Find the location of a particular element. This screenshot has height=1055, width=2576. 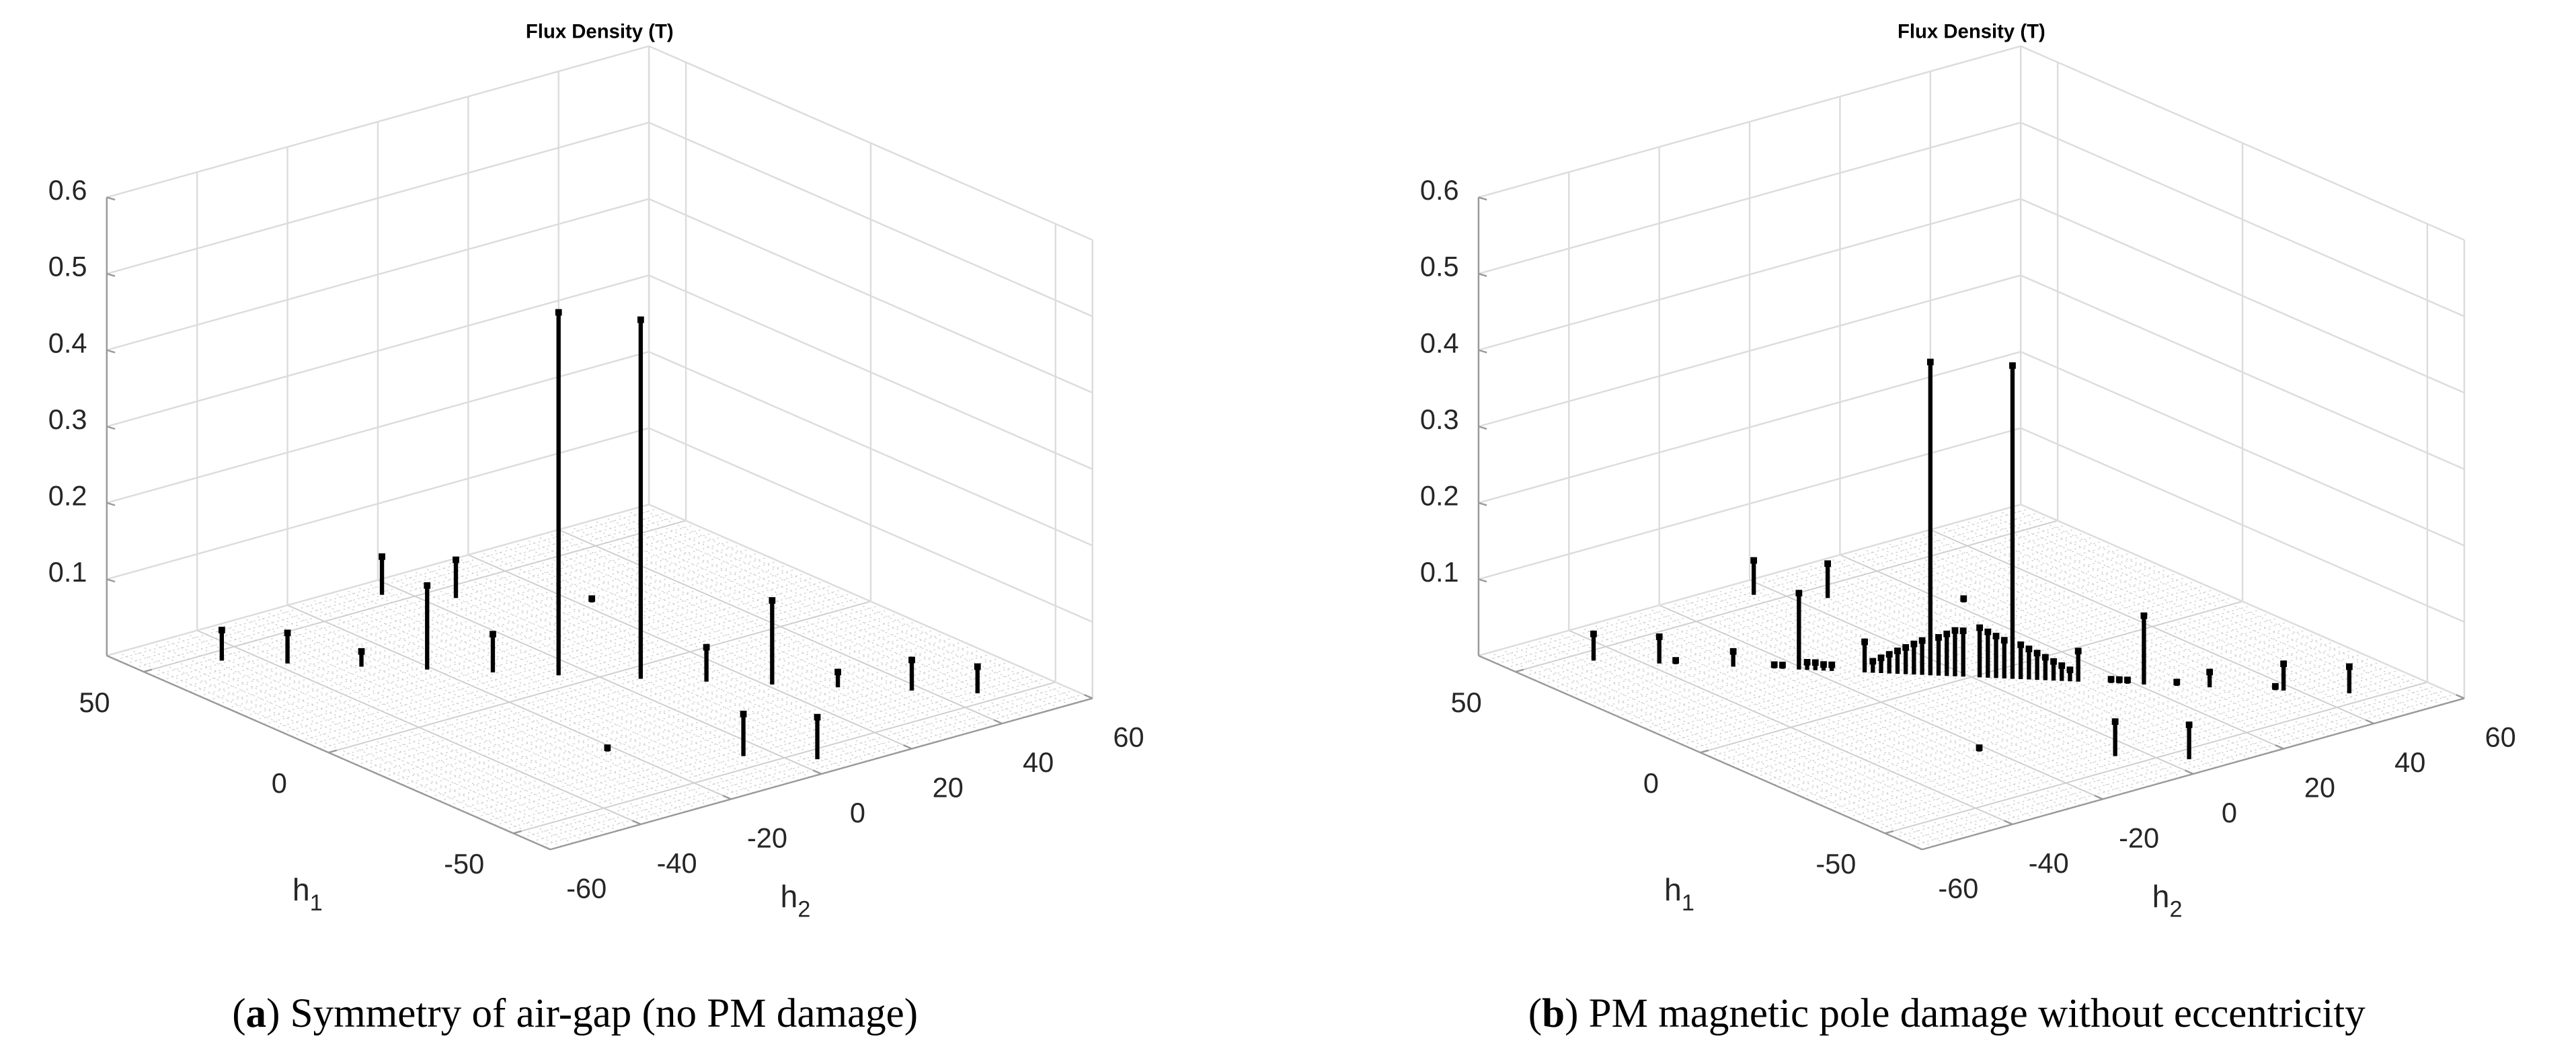

z-tick-label: 0.5 is located at coordinates (68, 266).